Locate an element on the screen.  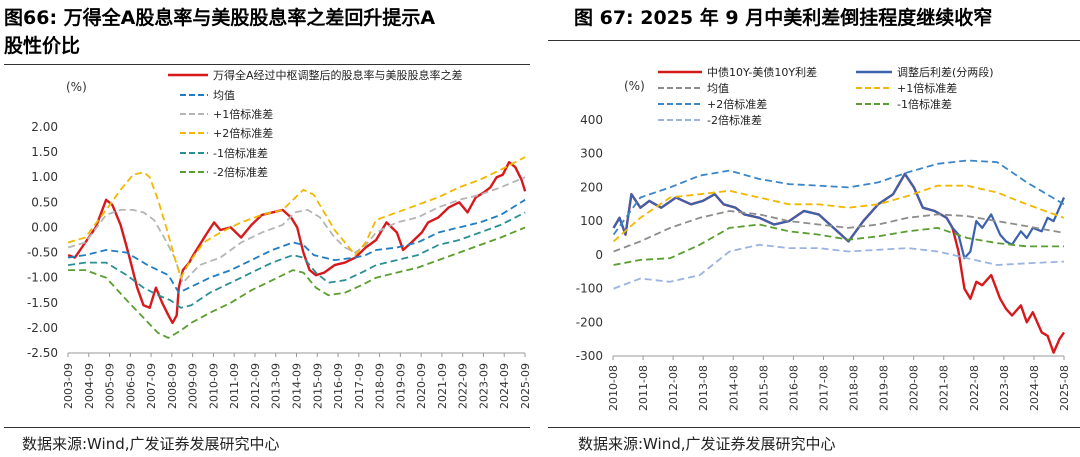
x-tick-label: 2010-08 is located at coordinates (613, 388).